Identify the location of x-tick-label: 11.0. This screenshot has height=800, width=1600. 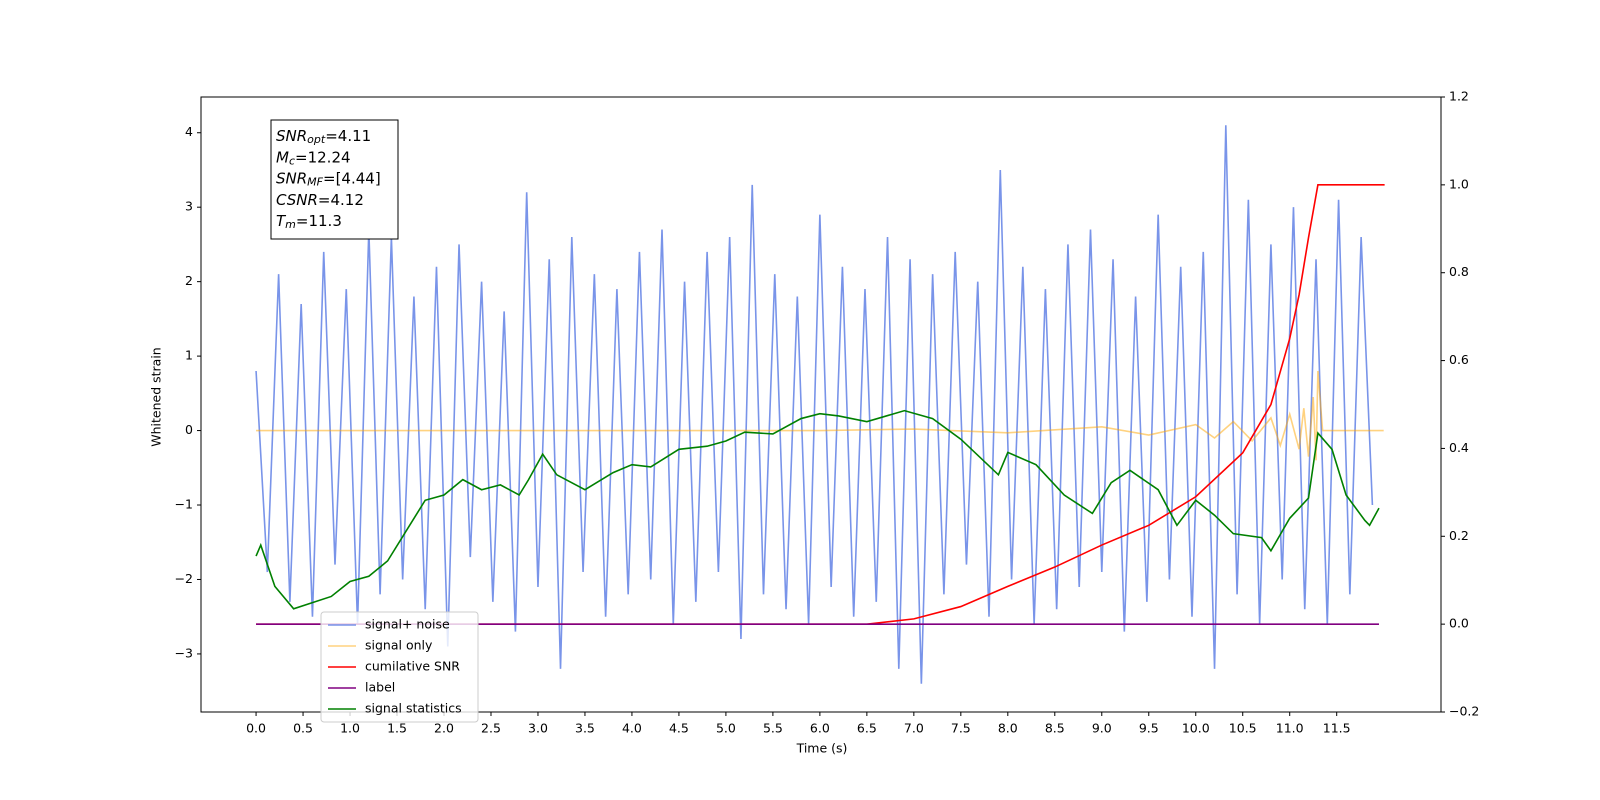
(1290, 728).